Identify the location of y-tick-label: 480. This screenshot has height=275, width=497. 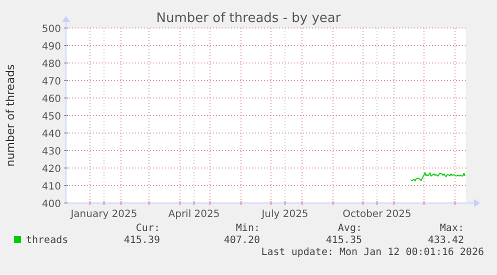
(51, 64).